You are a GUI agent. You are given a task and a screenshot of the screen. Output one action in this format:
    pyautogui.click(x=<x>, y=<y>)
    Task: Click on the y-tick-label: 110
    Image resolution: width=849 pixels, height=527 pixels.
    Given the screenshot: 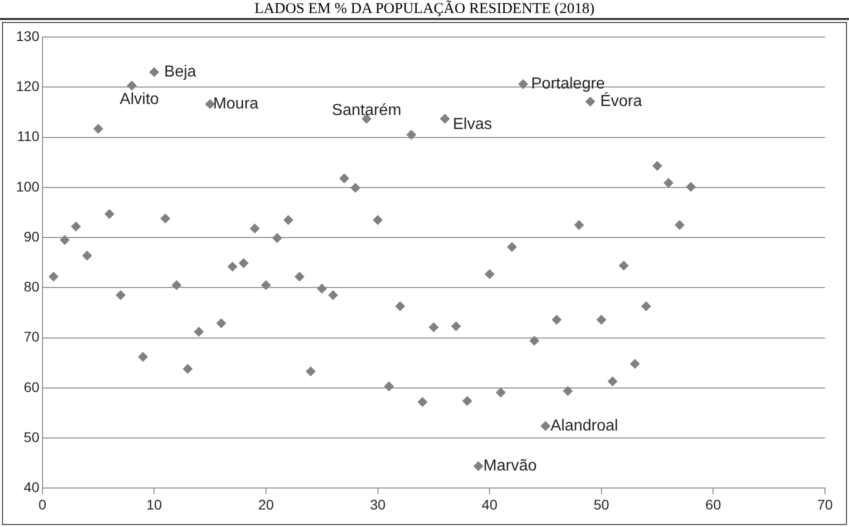 What is the action you would take?
    pyautogui.click(x=28, y=136)
    